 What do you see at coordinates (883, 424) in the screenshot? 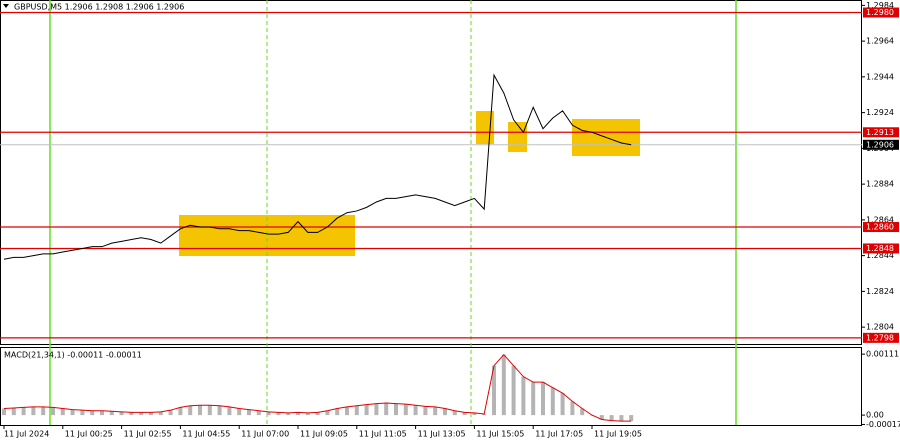
I see `y-tick-label: -0.00017` at bounding box center [883, 424].